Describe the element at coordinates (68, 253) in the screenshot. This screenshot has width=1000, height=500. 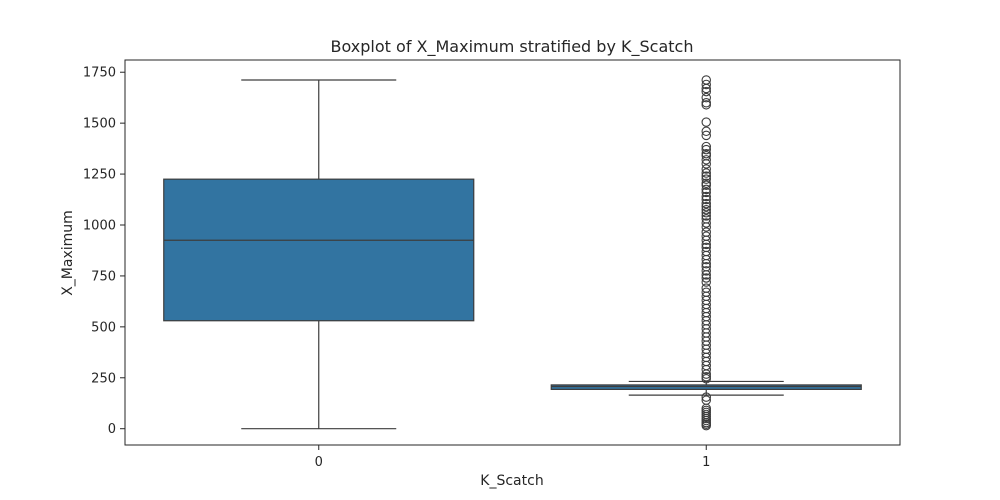
I see `y-axis-title: X_Maximum` at that location.